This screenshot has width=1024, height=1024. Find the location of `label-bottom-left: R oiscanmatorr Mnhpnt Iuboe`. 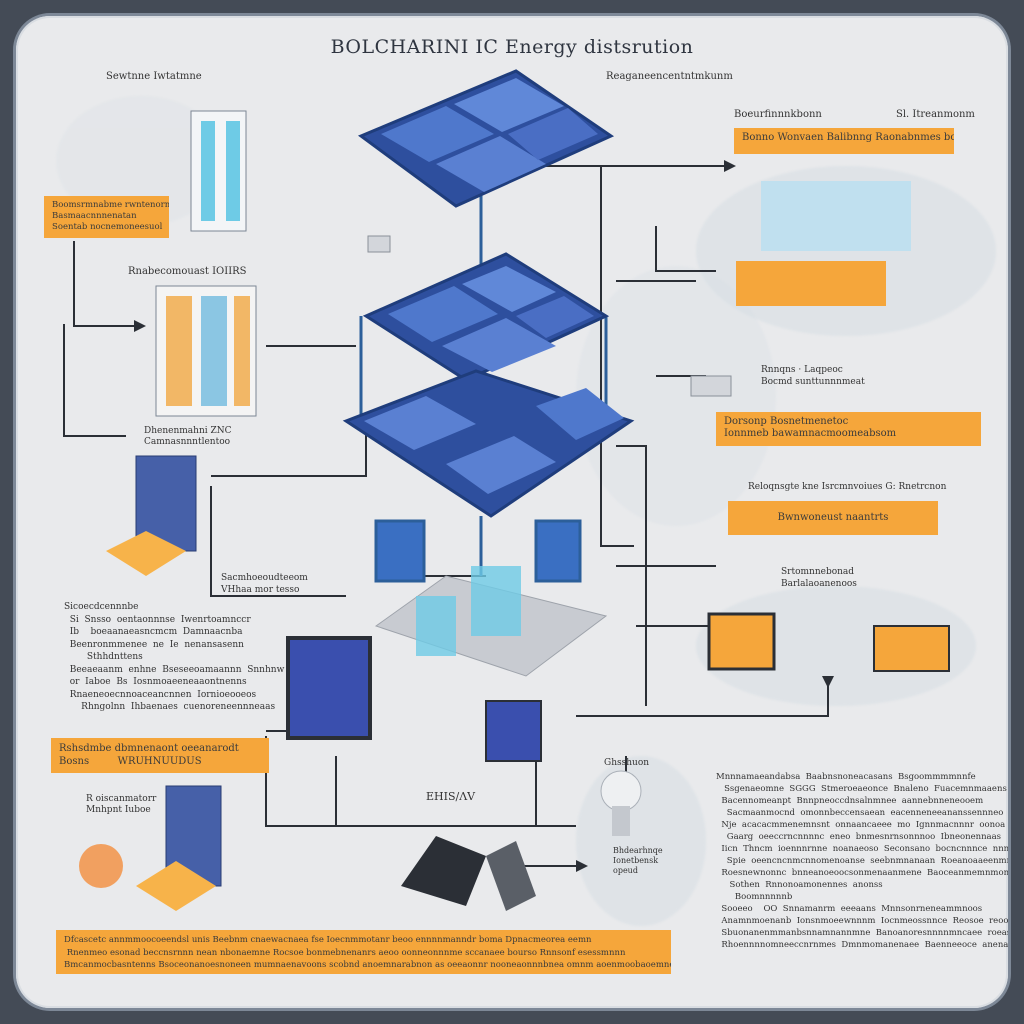

label-bottom-left: R oiscanmatorr Mnhpnt Iuboe is located at coordinates (121, 804).